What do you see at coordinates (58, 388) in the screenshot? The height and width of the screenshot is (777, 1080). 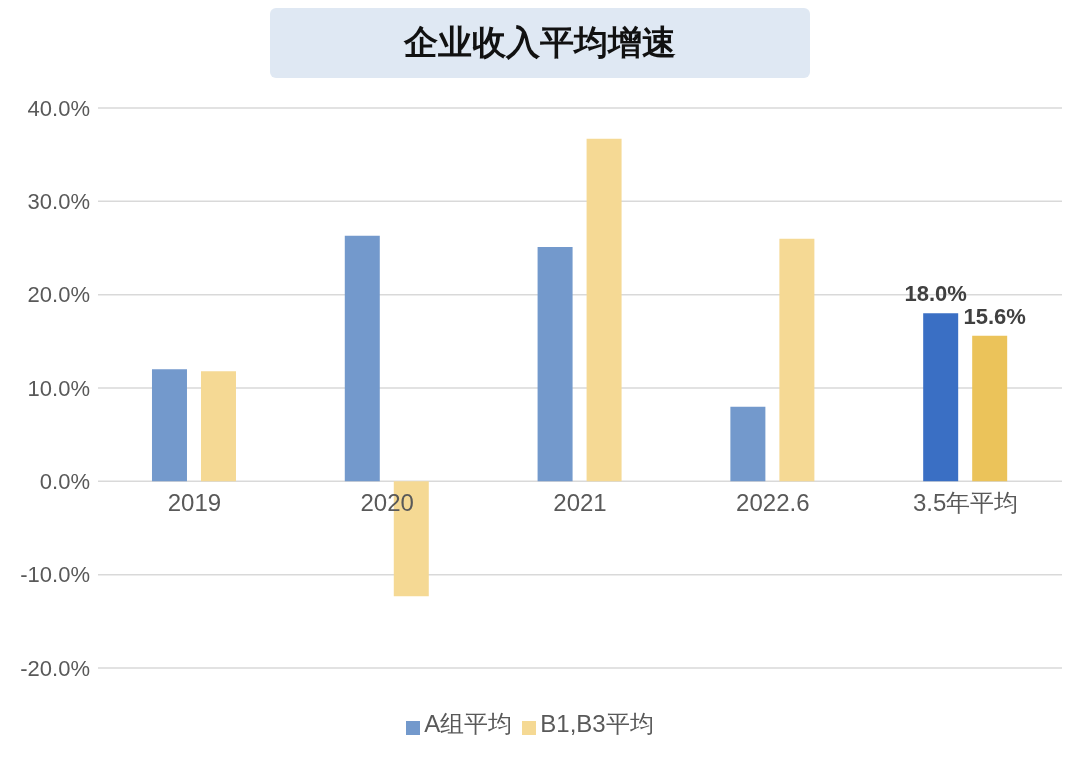 I see `y-tick-label: 10.0%` at bounding box center [58, 388].